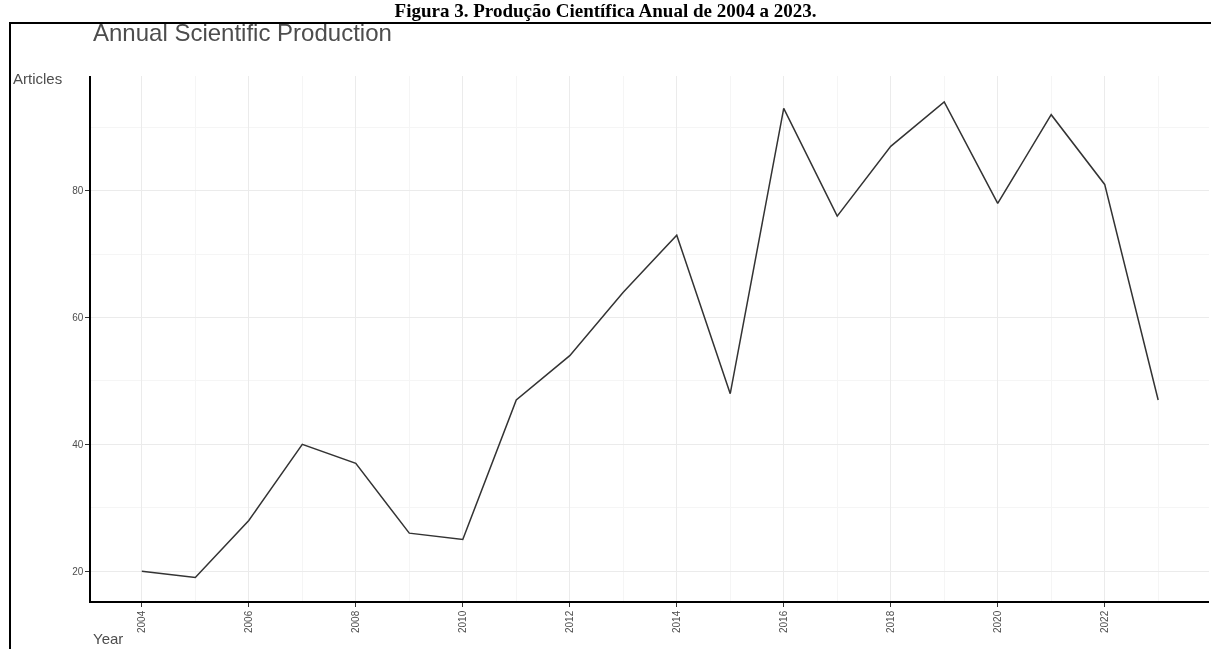  What do you see at coordinates (242, 32) in the screenshot?
I see `chart-subtitle: Annual Scientific Production` at bounding box center [242, 32].